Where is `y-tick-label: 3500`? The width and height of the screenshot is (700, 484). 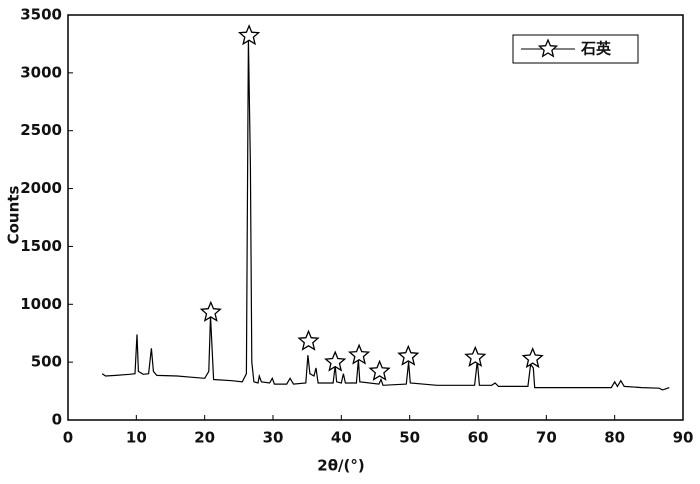 y-tick-label: 3500 is located at coordinates (41, 15).